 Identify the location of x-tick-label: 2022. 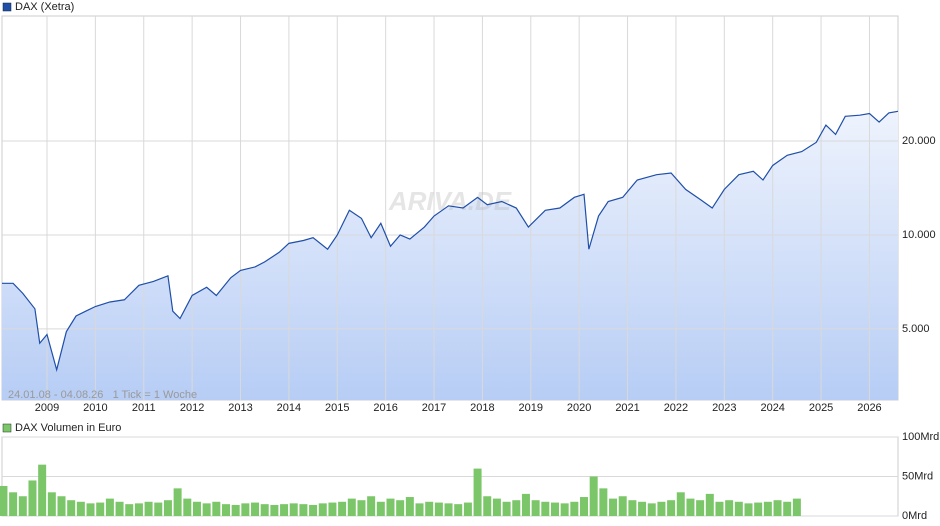
(676, 408).